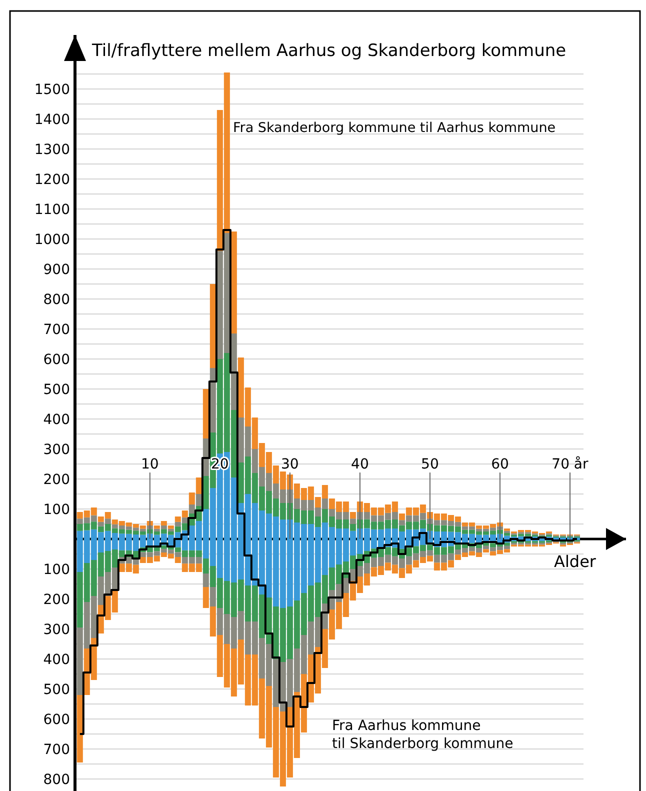  What do you see at coordinates (150, 464) in the screenshot?
I see `x-tick-label: 10` at bounding box center [150, 464].